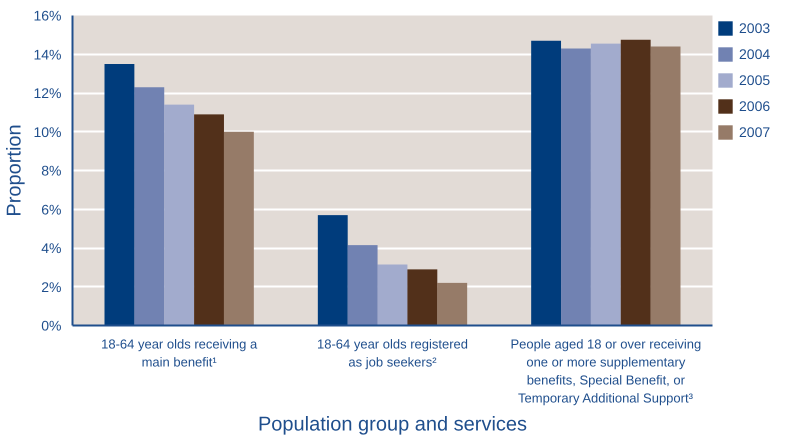 Image resolution: width=800 pixels, height=447 pixels. I want to click on y-tick-label: 8%, so click(51, 170).